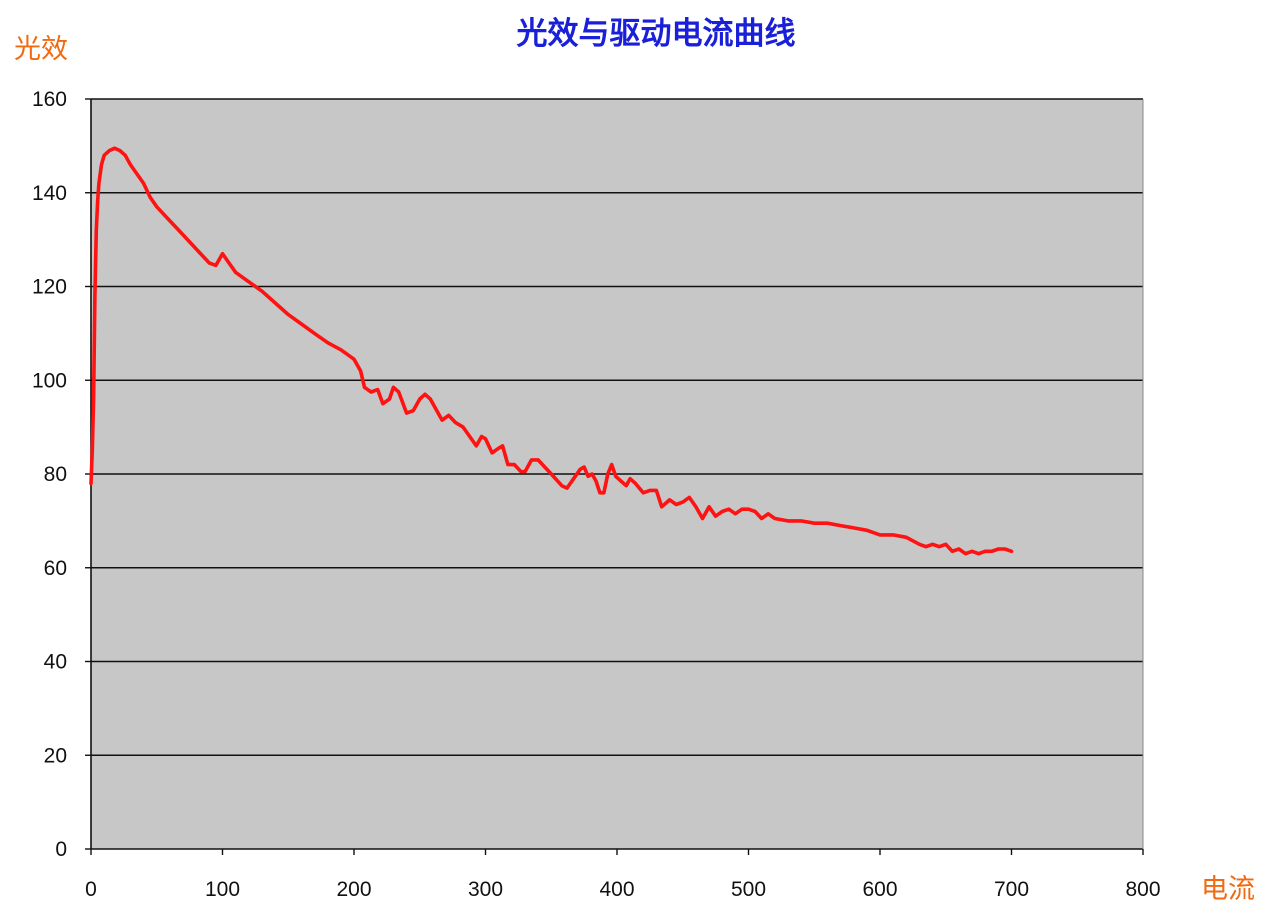 This screenshot has width=1279, height=916. I want to click on x-tick-labels: 0 100 200 300 400 500 600 700 800, so click(622, 889).